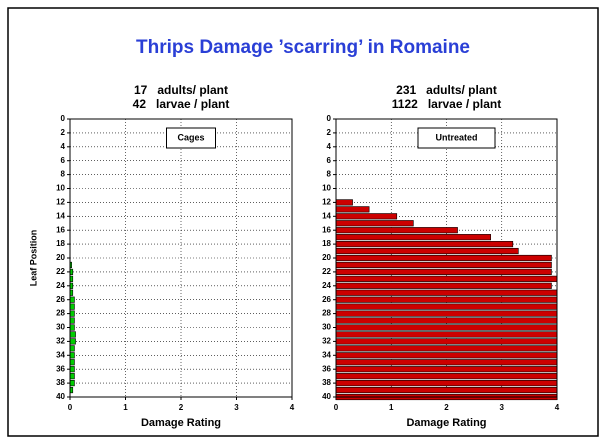 Image resolution: width=607 pixels, height=444 pixels. I want to click on subtitle: 42 larvae / plant, so click(181, 104).